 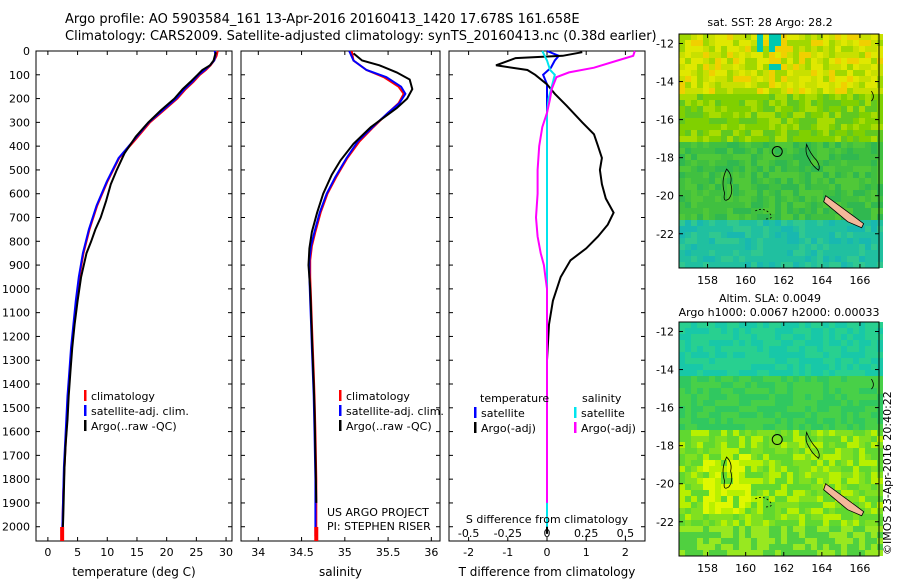 What do you see at coordinates (665, 82) in the screenshot?
I see `lat-tick-label: -14` at bounding box center [665, 82].